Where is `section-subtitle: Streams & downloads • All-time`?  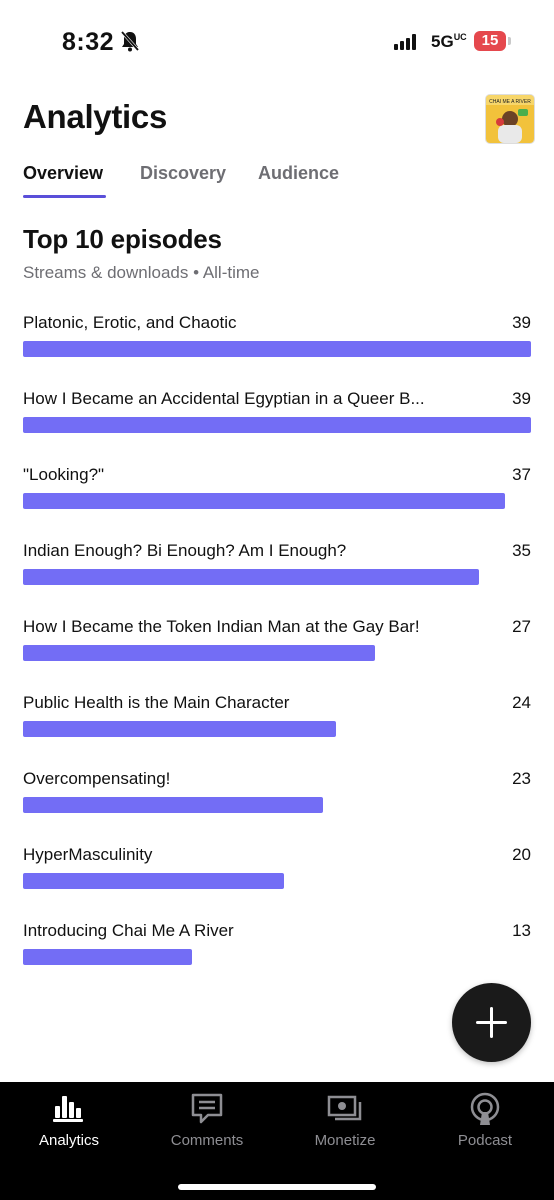 section-subtitle: Streams & downloads • All-time is located at coordinates (141, 272).